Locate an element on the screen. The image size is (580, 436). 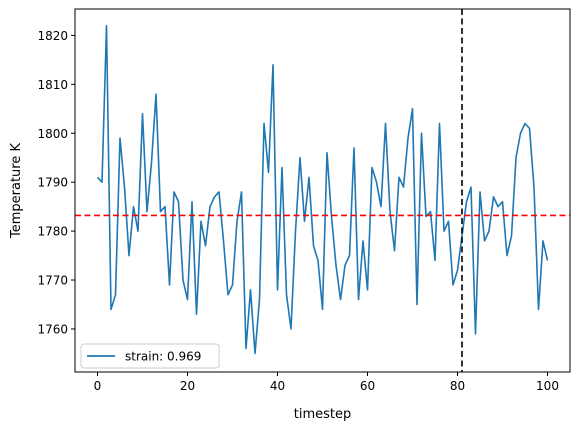
x-tick-label: 20 is located at coordinates (187, 386).